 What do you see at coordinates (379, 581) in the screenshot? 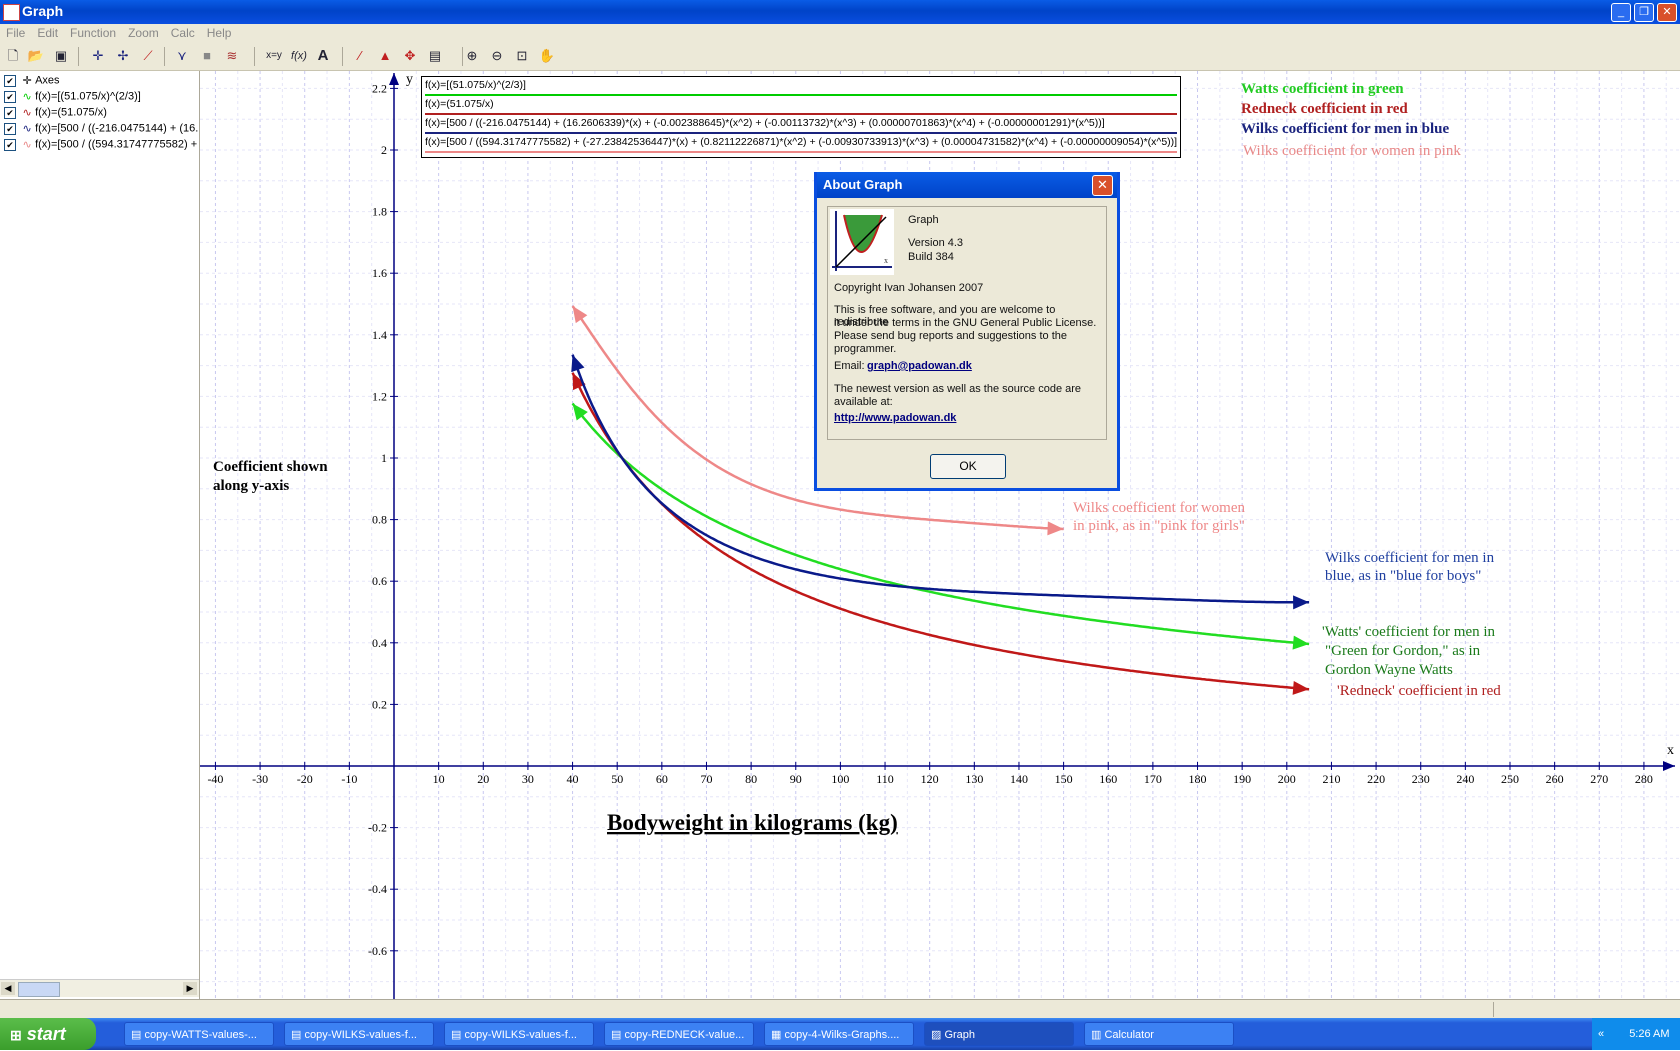
I see `y-tick-label: 0.6` at bounding box center [379, 581].